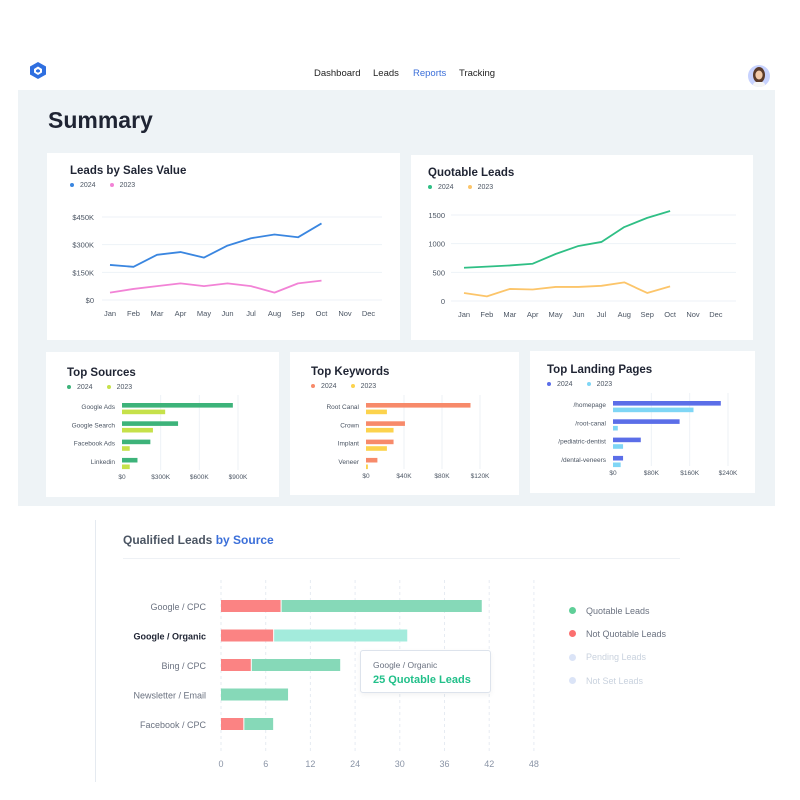 This screenshot has width=800, height=800. What do you see at coordinates (716, 314) in the screenshot?
I see `x-tick-label: Dec` at bounding box center [716, 314].